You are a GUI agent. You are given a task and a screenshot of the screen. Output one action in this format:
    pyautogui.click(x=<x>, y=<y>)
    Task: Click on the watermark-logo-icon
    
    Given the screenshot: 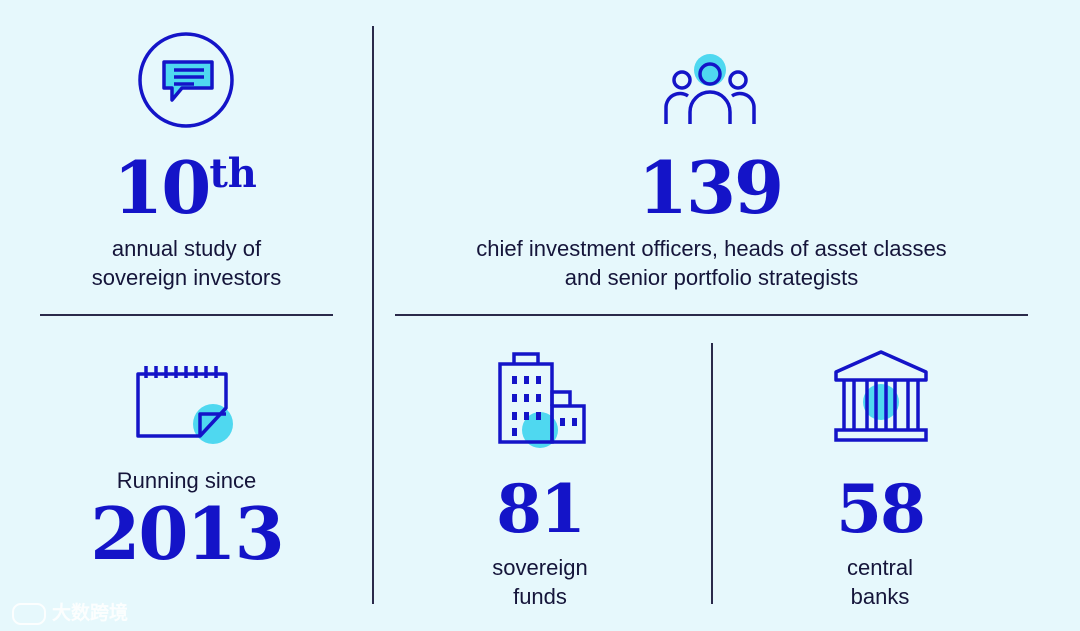 What is the action you would take?
    pyautogui.click(x=29, y=613)
    